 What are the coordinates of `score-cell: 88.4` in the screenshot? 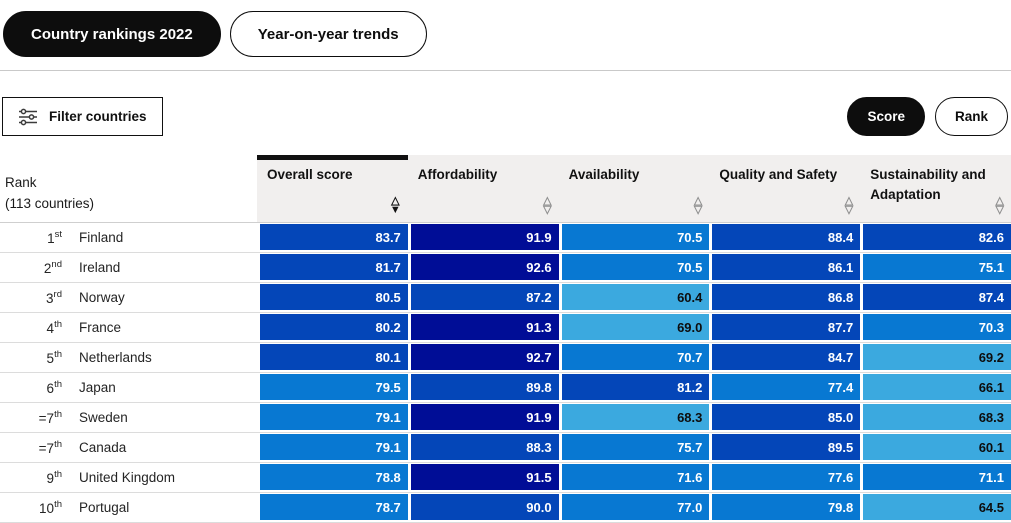 It's located at (786, 237).